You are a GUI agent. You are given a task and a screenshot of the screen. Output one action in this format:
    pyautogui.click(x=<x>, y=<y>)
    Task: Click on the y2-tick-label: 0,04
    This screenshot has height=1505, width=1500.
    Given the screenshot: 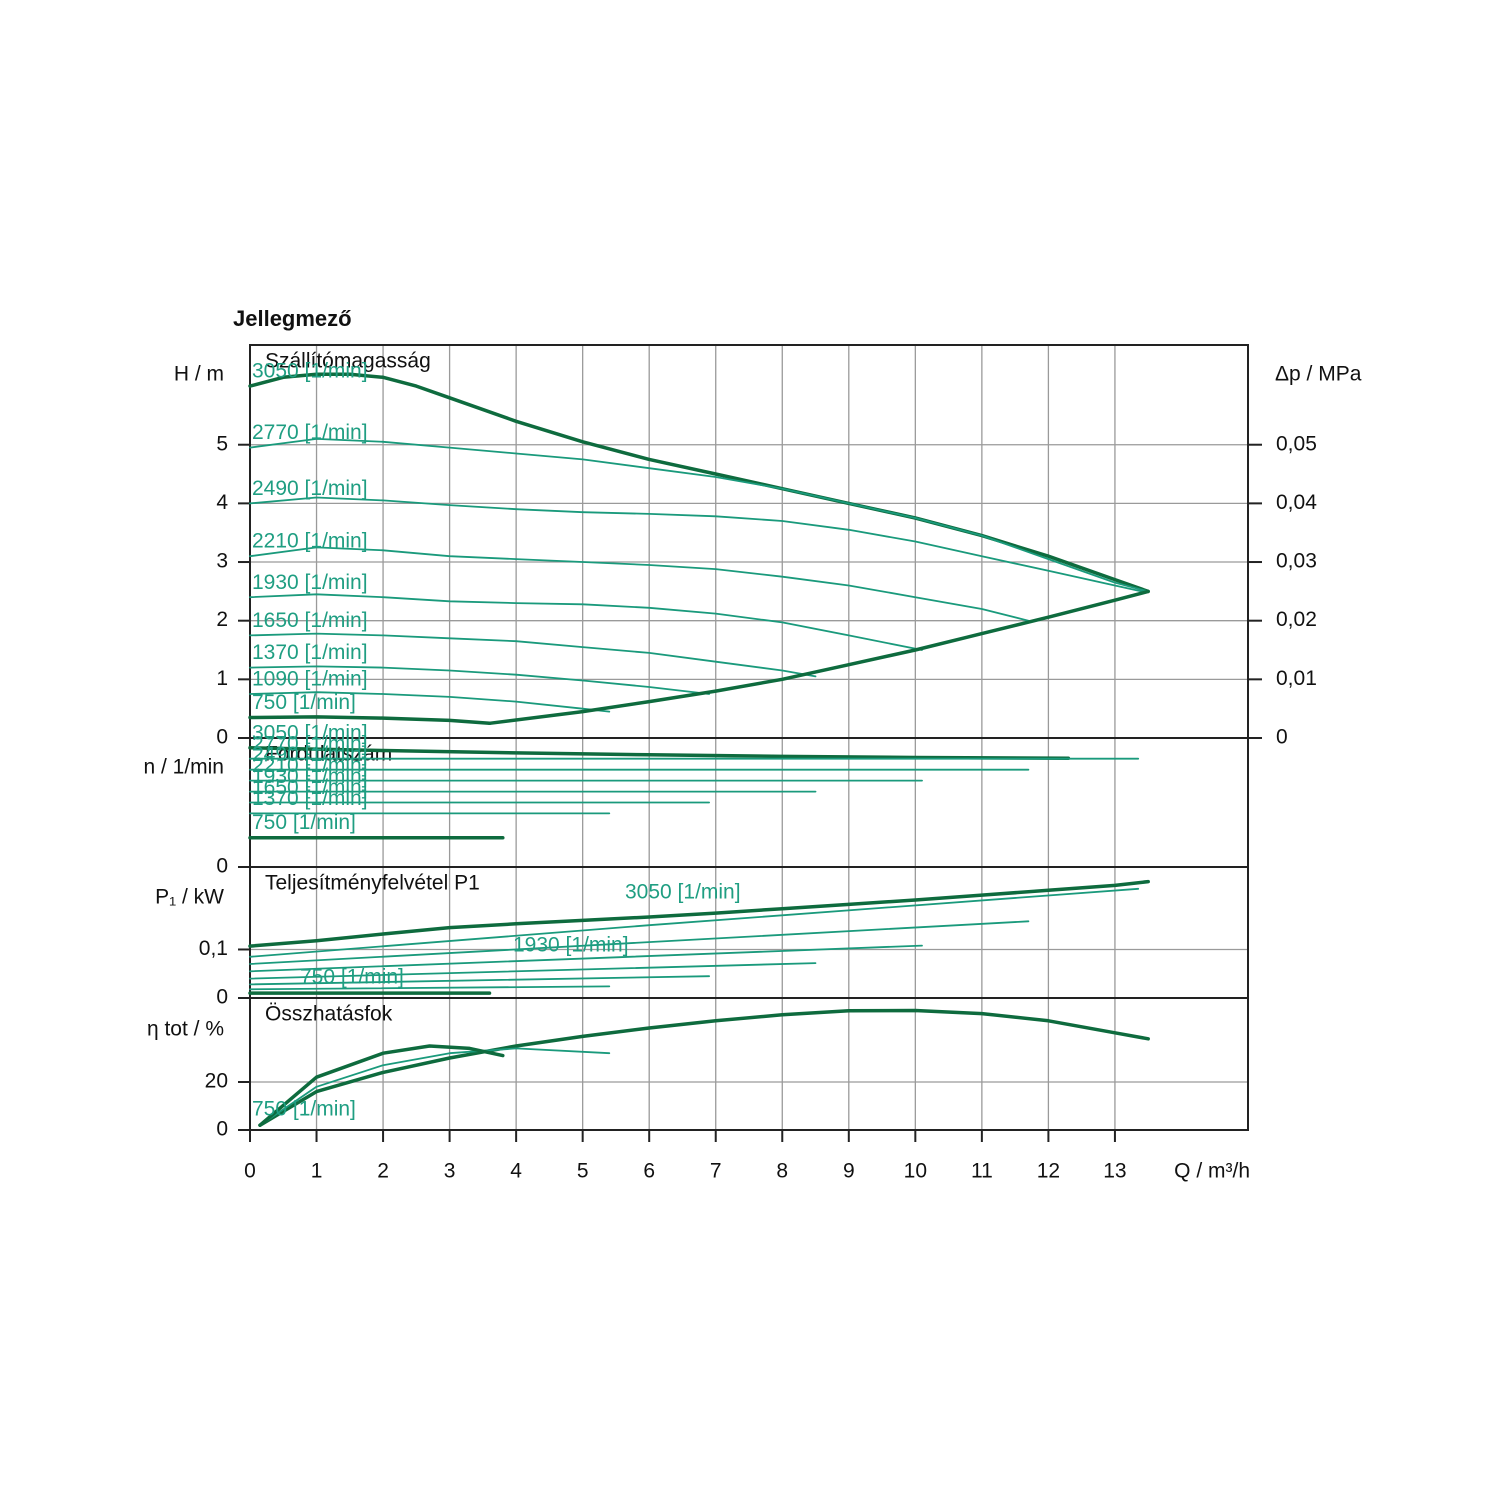 What is the action you would take?
    pyautogui.click(x=1296, y=502)
    